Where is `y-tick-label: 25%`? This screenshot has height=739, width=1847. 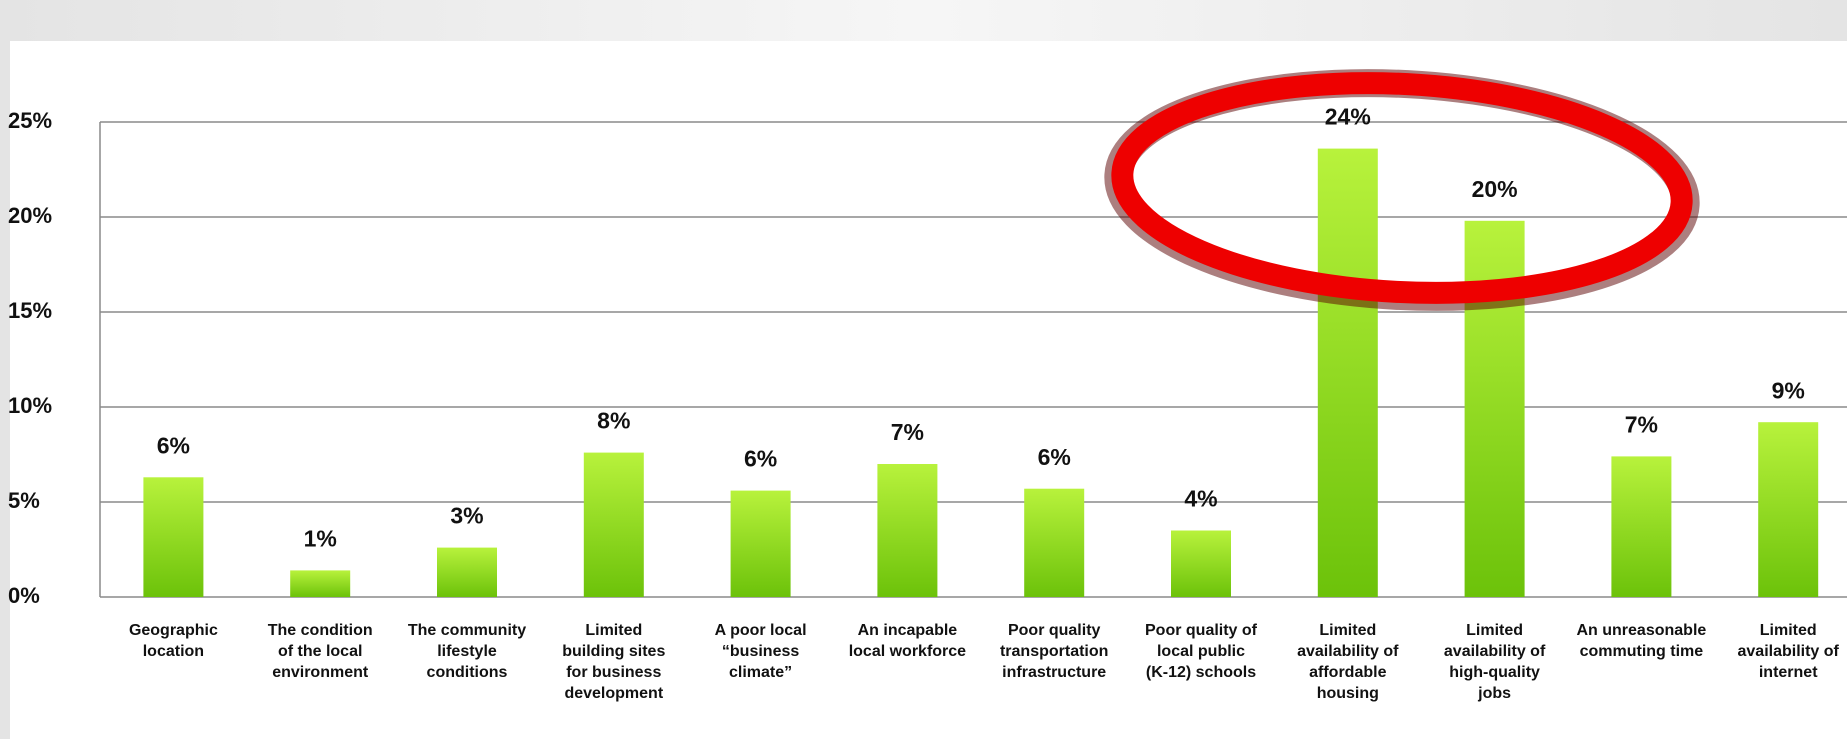
y-tick-label: 25% is located at coordinates (30, 120).